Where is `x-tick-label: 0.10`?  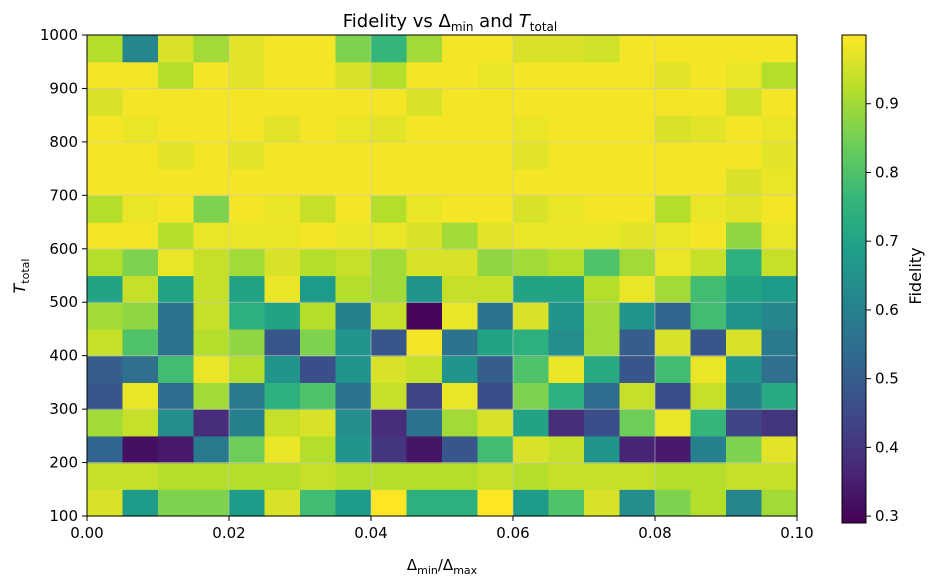 x-tick-label: 0.10 is located at coordinates (796, 533).